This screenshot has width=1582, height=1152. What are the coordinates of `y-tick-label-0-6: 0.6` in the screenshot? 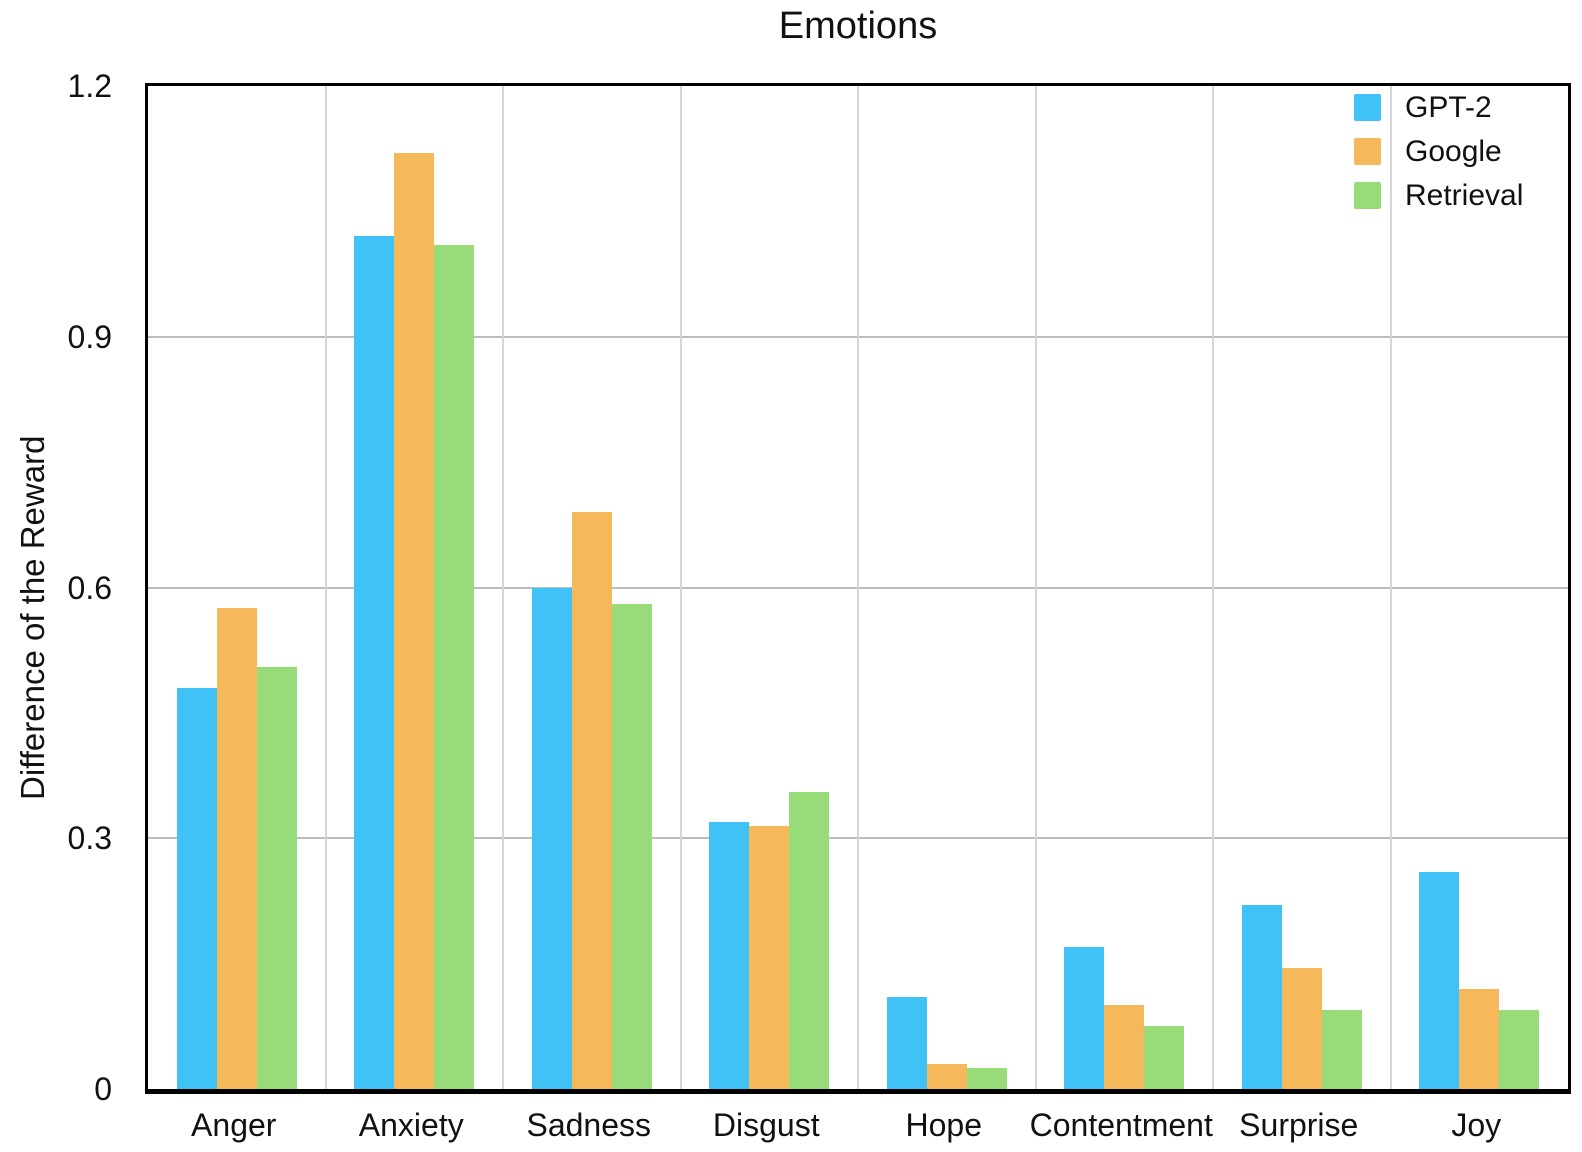 It's located at (89, 587).